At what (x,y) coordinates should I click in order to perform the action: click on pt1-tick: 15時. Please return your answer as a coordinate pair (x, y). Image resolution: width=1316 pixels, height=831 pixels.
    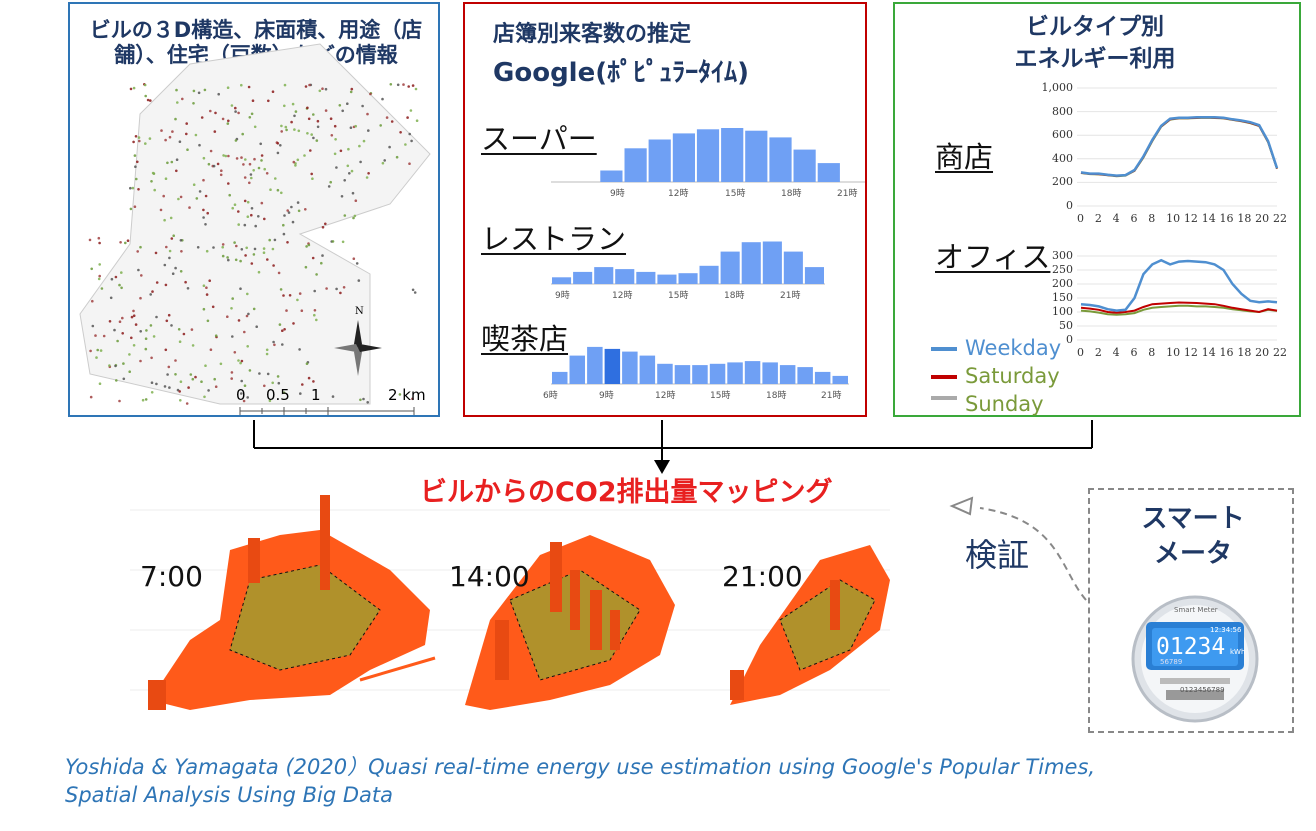
    Looking at the image, I should click on (678, 296).